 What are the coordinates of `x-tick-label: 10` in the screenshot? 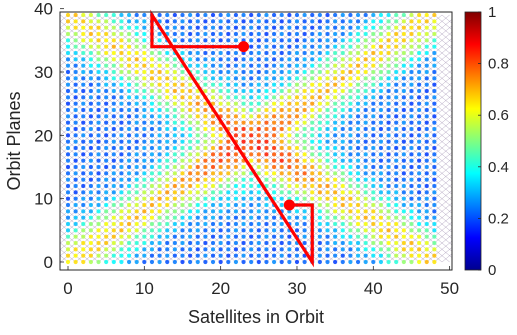 It's located at (144, 288).